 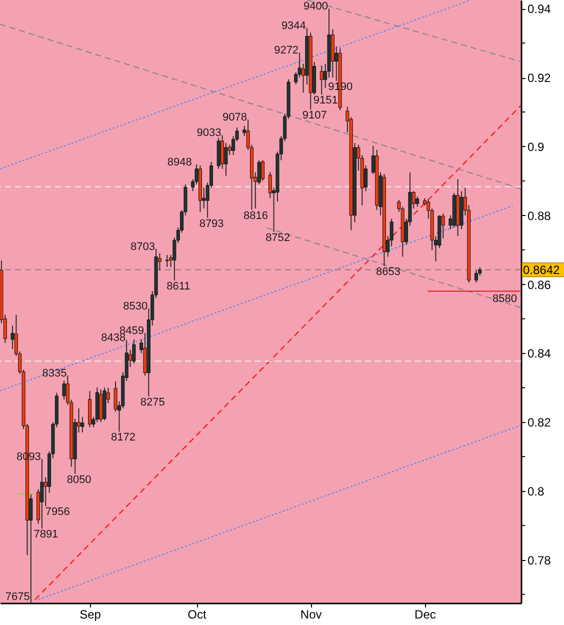 I want to click on annotation: 8530, so click(x=135, y=306).